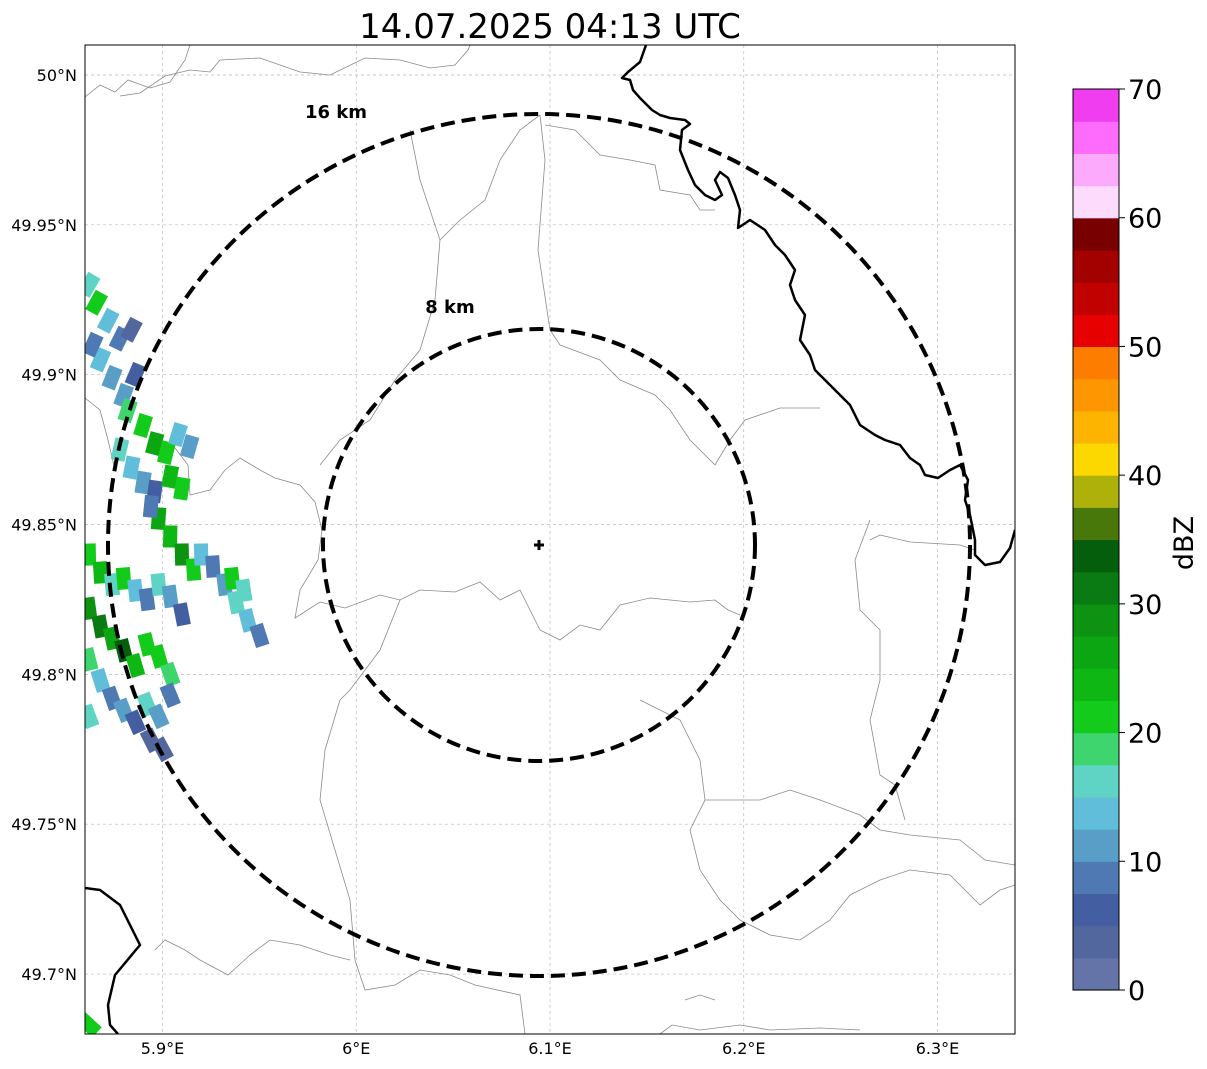  Describe the element at coordinates (450, 307) in the screenshot. I see `range-ring-label-8km: 8 km` at that location.